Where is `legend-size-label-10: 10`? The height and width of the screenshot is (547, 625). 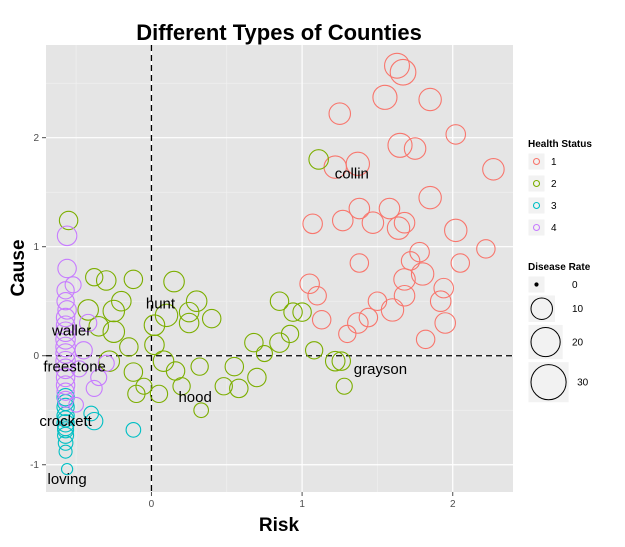
legend-size-label-10: 10 is located at coordinates (578, 309).